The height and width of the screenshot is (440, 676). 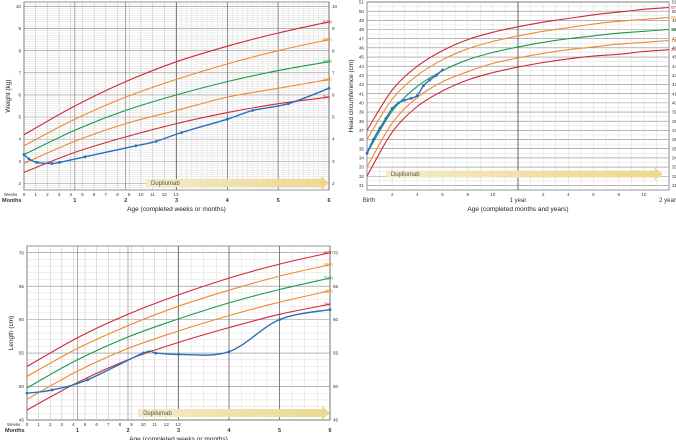 What do you see at coordinates (125, 201) in the screenshot?
I see `x-month-tick: 2` at bounding box center [125, 201].